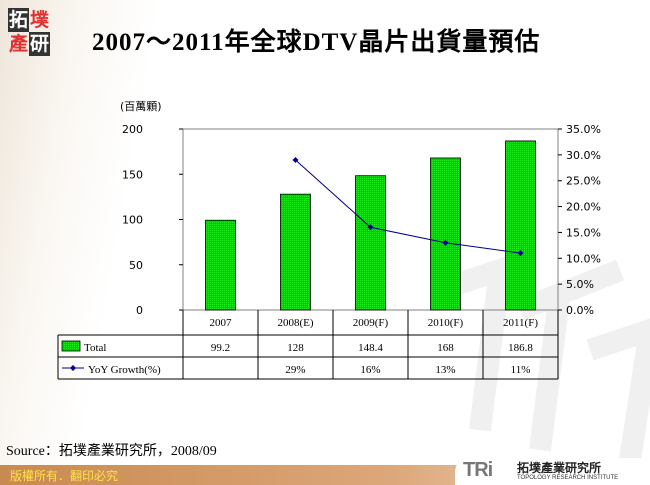  Describe the element at coordinates (580, 310) in the screenshot. I see `y-right-tick-label: 0.0%` at that location.